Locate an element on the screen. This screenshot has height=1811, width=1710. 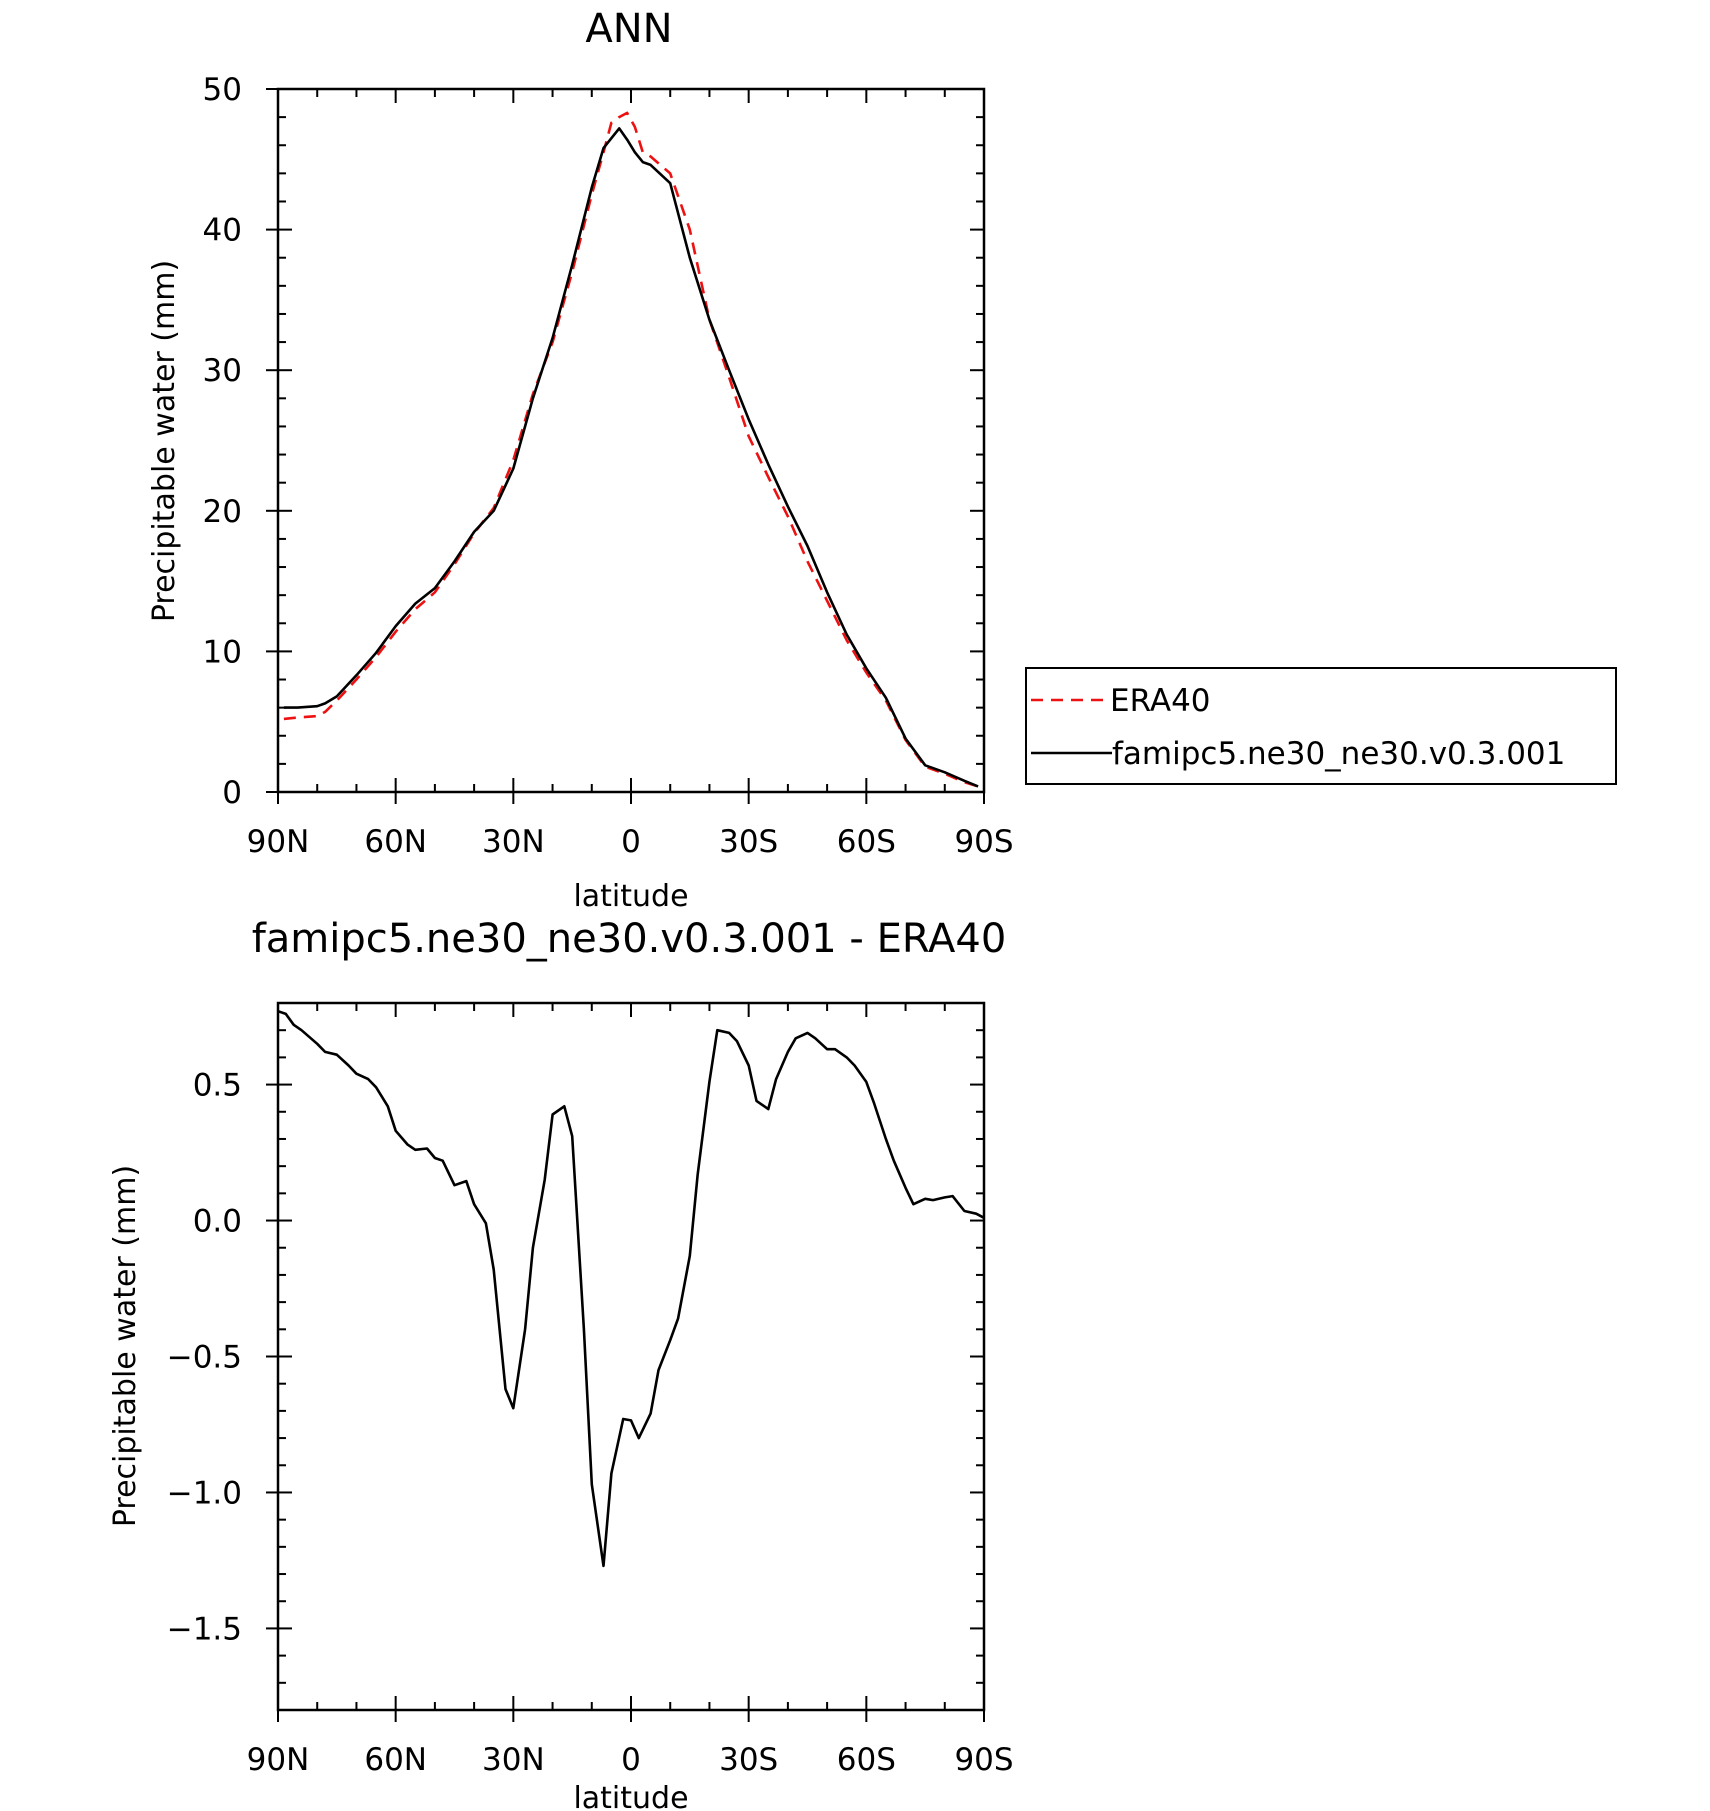
y-tick-label: 0.0 is located at coordinates (217, 1222).